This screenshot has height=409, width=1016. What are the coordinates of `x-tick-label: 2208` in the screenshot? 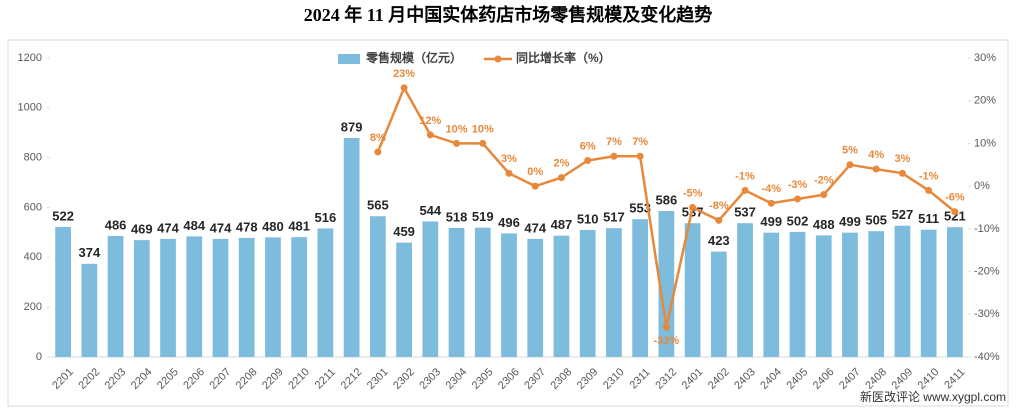 It's located at (247, 379).